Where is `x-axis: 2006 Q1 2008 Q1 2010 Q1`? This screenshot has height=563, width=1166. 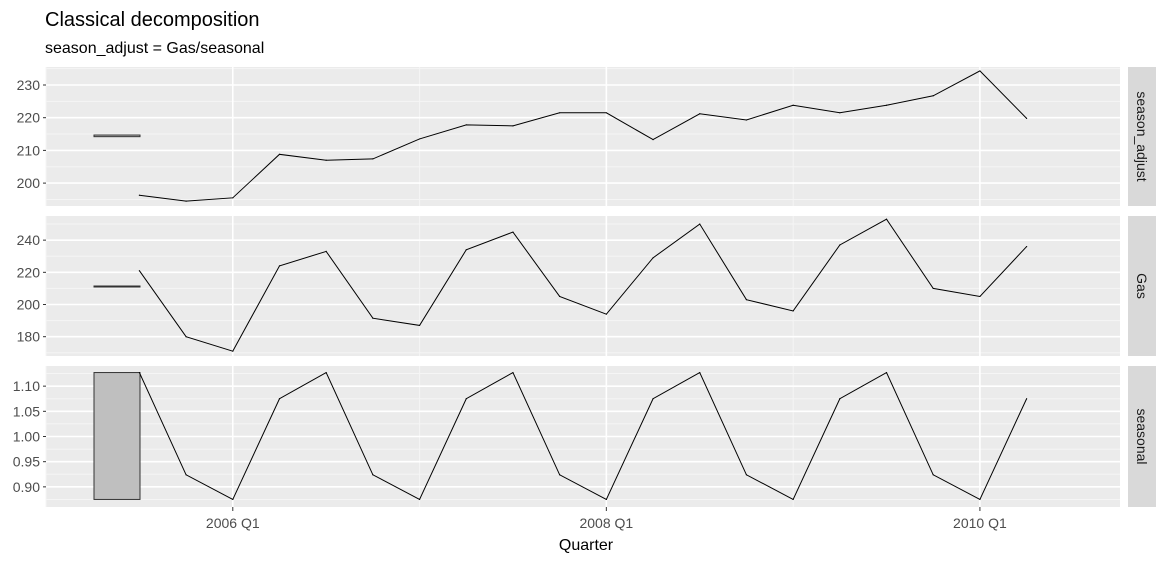 x-axis: 2006 Q1 2008 Q1 2010 Q1 is located at coordinates (606, 519).